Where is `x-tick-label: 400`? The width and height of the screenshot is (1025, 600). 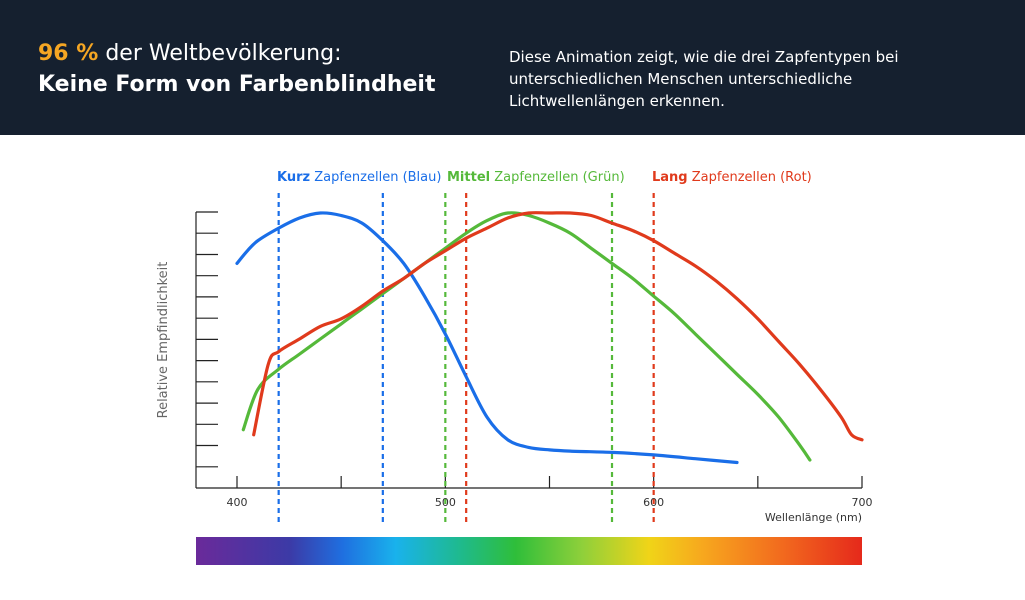
x-tick-label: 400 is located at coordinates (237, 502).